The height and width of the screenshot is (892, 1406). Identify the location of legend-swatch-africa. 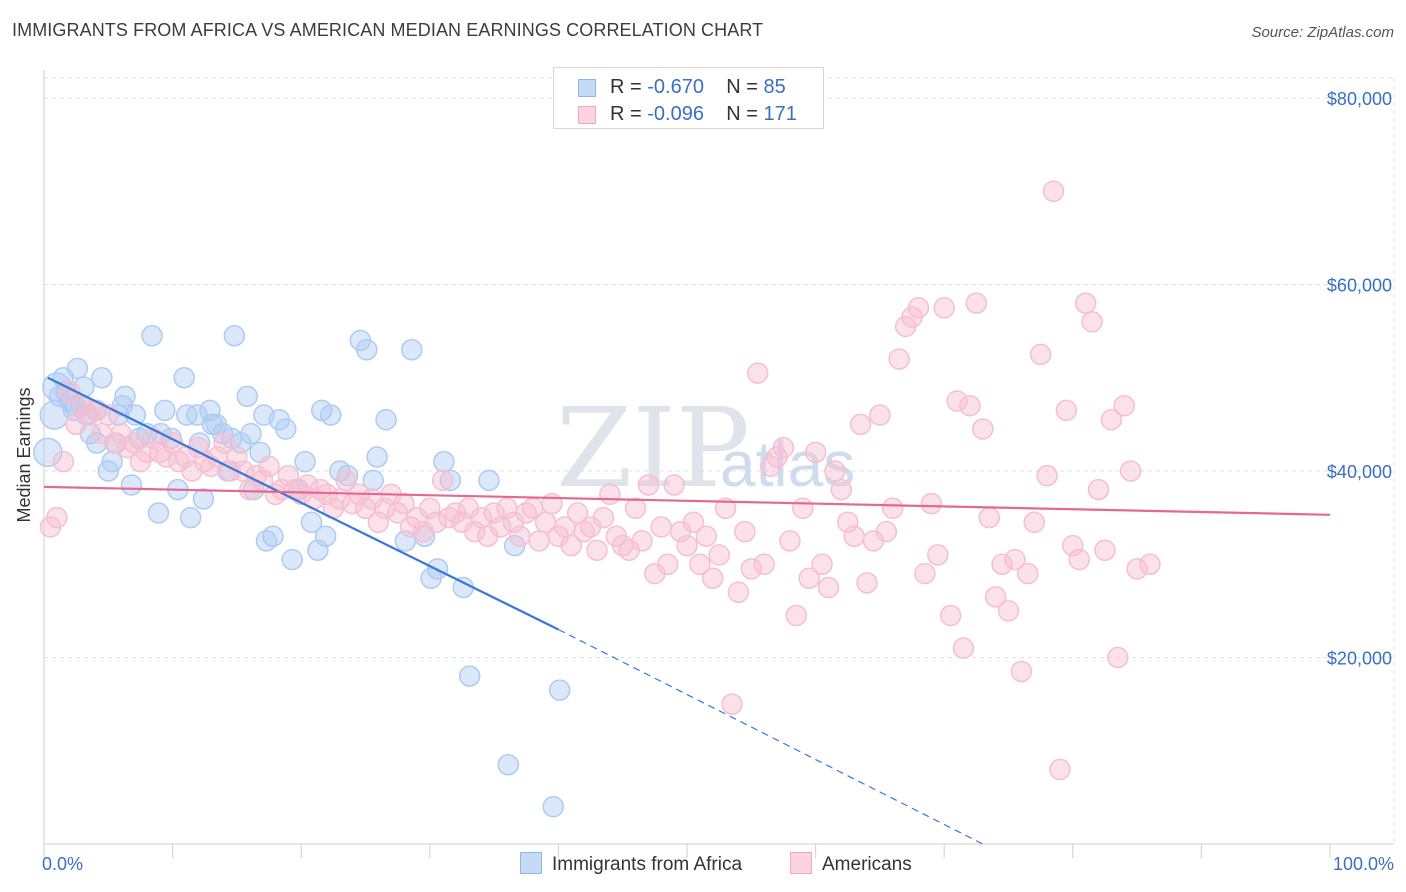
(587, 88).